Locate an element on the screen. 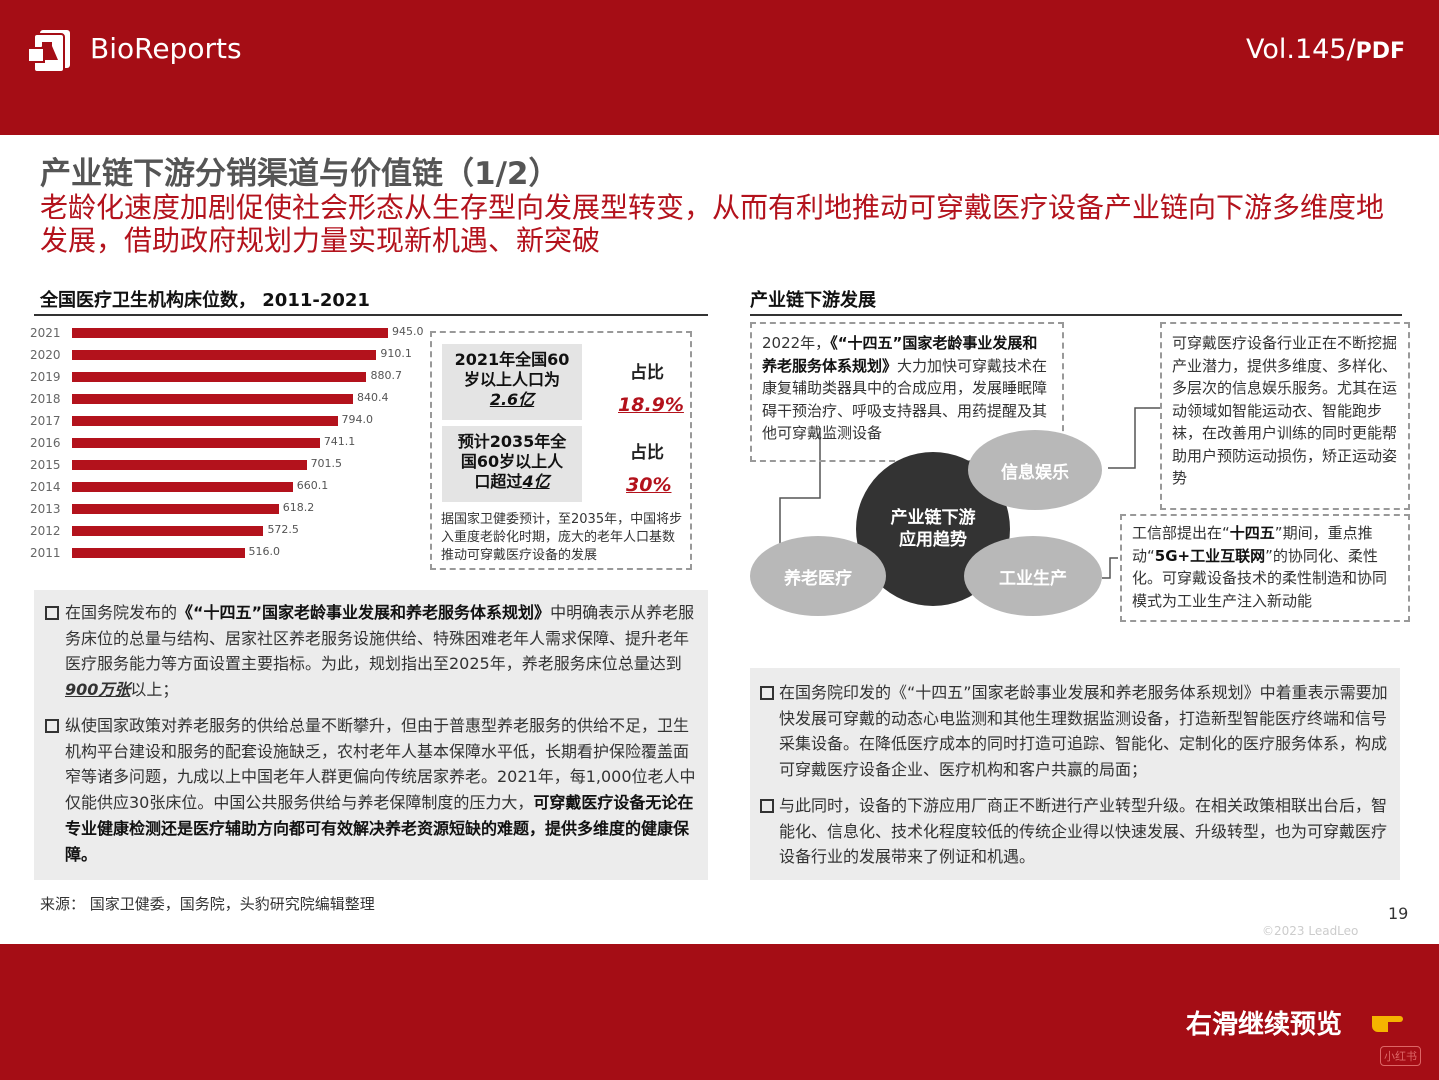  bar-value-label: 840.4 is located at coordinates (373, 397).